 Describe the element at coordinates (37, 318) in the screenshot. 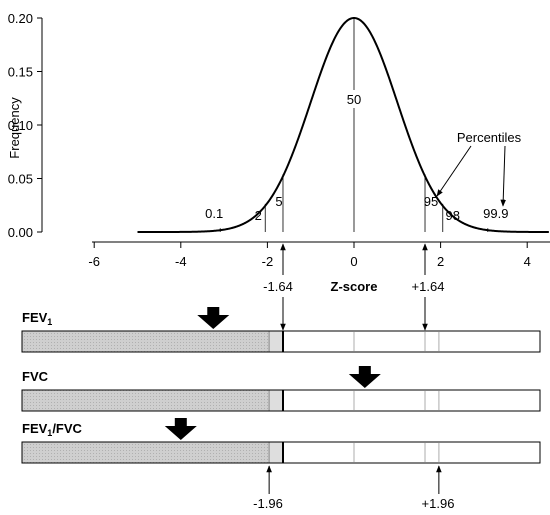

I see `bar-label: FEV1` at that location.